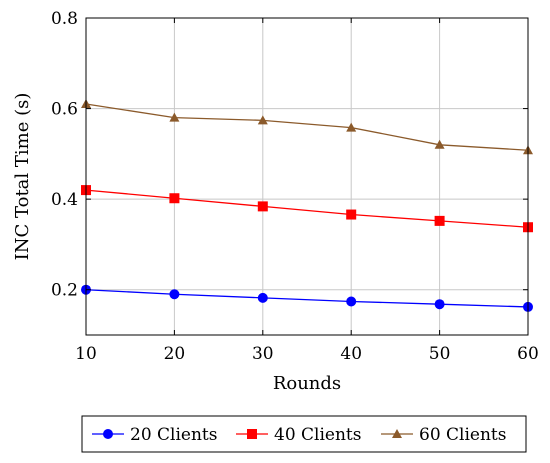 The height and width of the screenshot is (463, 550). I want to click on legend-entry: 60 Clients, so click(443, 435).